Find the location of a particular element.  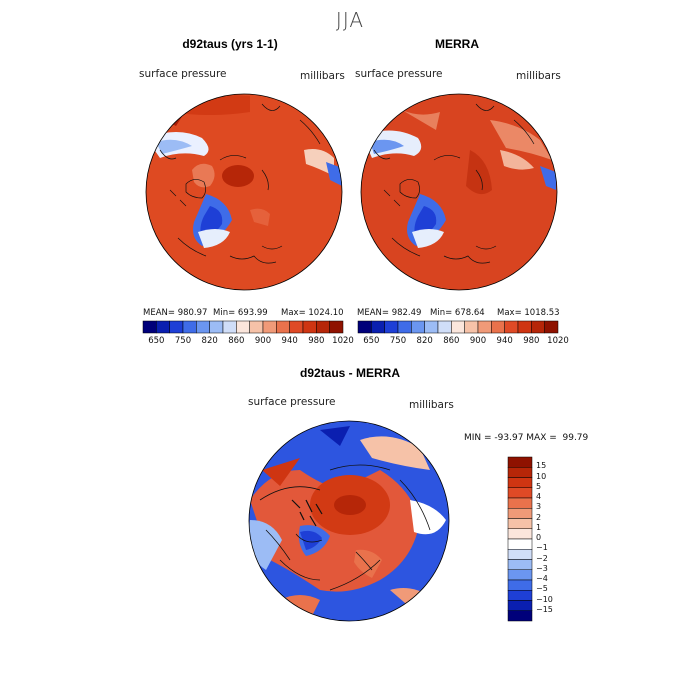

colorbar-tick-label: 980 is located at coordinates (531, 341).